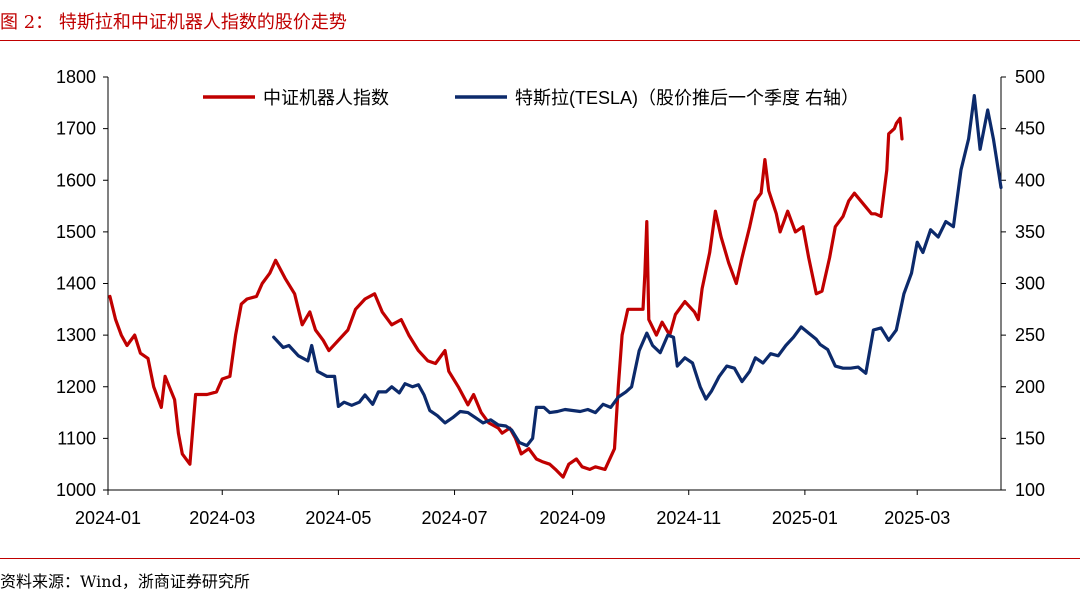  I want to click on x-tick-label: 2024-01, so click(108, 518).